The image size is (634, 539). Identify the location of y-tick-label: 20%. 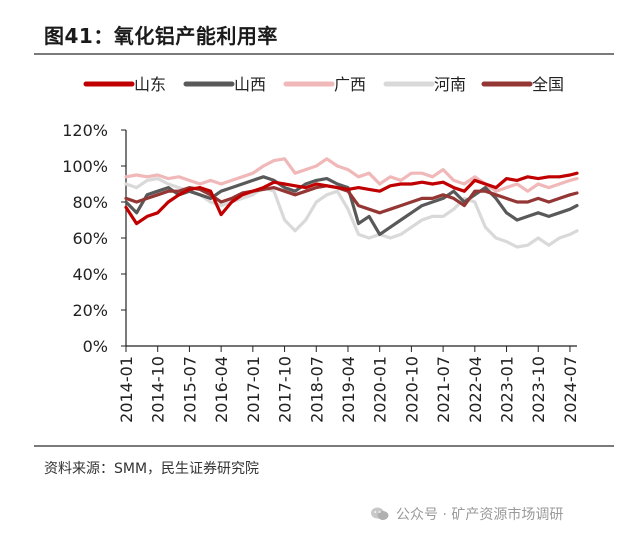
(90, 310).